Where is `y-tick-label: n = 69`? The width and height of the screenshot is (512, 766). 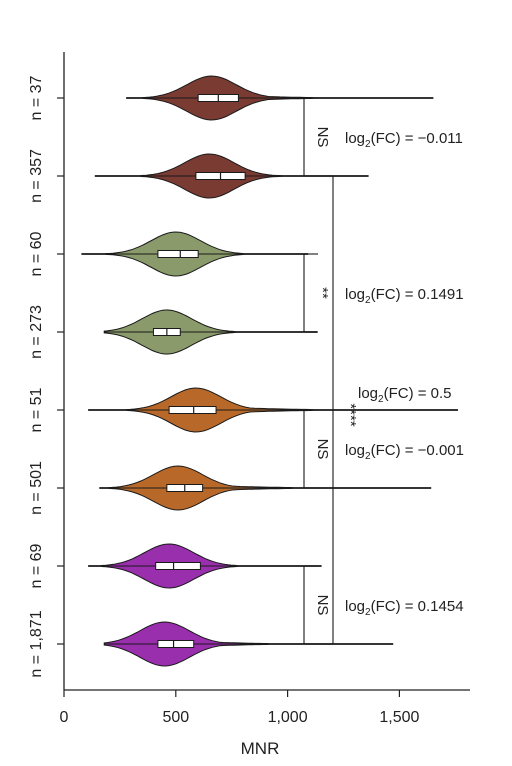
y-tick-label: n = 69 is located at coordinates (36, 565).